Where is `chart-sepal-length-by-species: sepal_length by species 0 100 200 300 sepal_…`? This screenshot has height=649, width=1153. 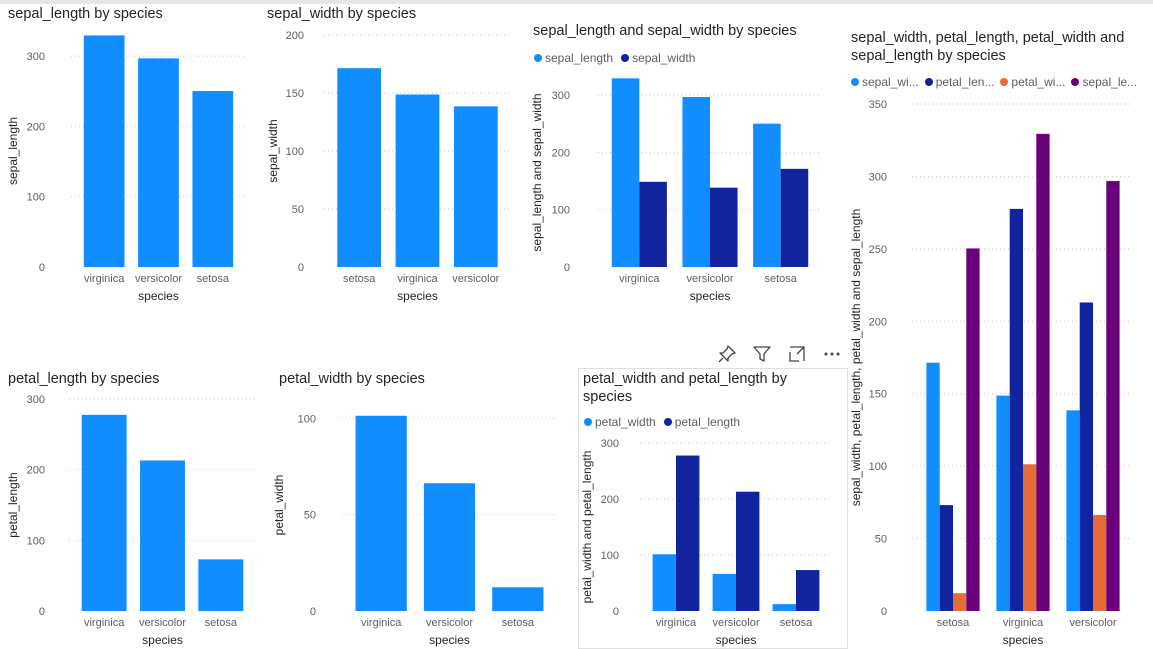
chart-sepal-length-by-species: sepal_length by species 0 100 200 300 sepal_… is located at coordinates (131, 155).